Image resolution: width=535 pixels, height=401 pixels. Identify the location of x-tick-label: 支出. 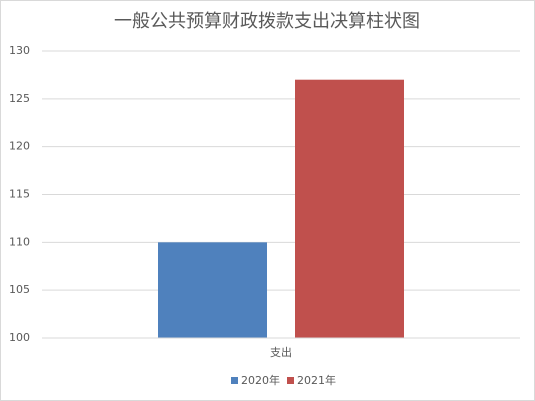
(281, 352).